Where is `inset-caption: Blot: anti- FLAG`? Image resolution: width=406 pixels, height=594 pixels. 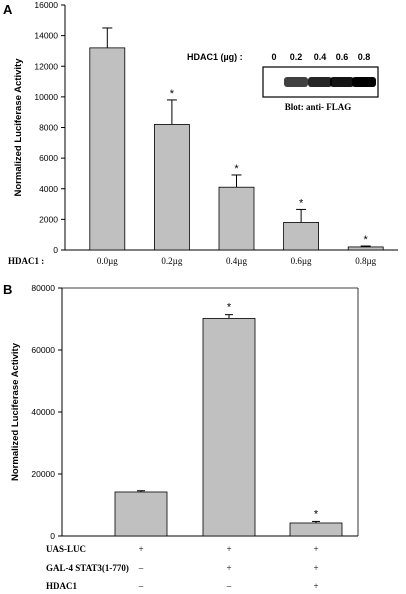
inset-caption: Blot: anti- FLAG is located at coordinates (318, 107).